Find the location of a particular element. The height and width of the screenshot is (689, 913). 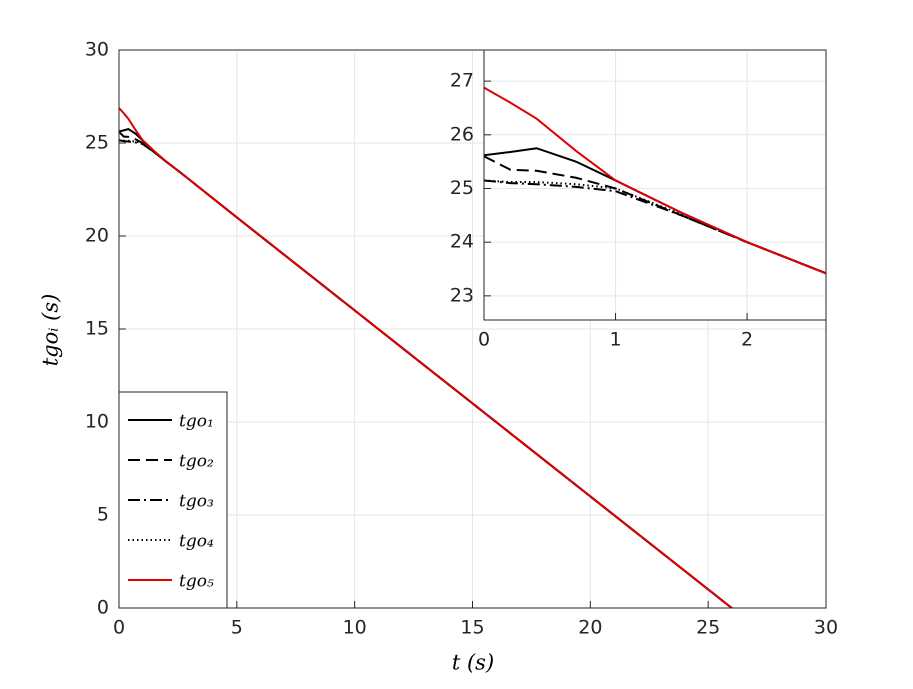

y-tick-label: 24 is located at coordinates (462, 242).